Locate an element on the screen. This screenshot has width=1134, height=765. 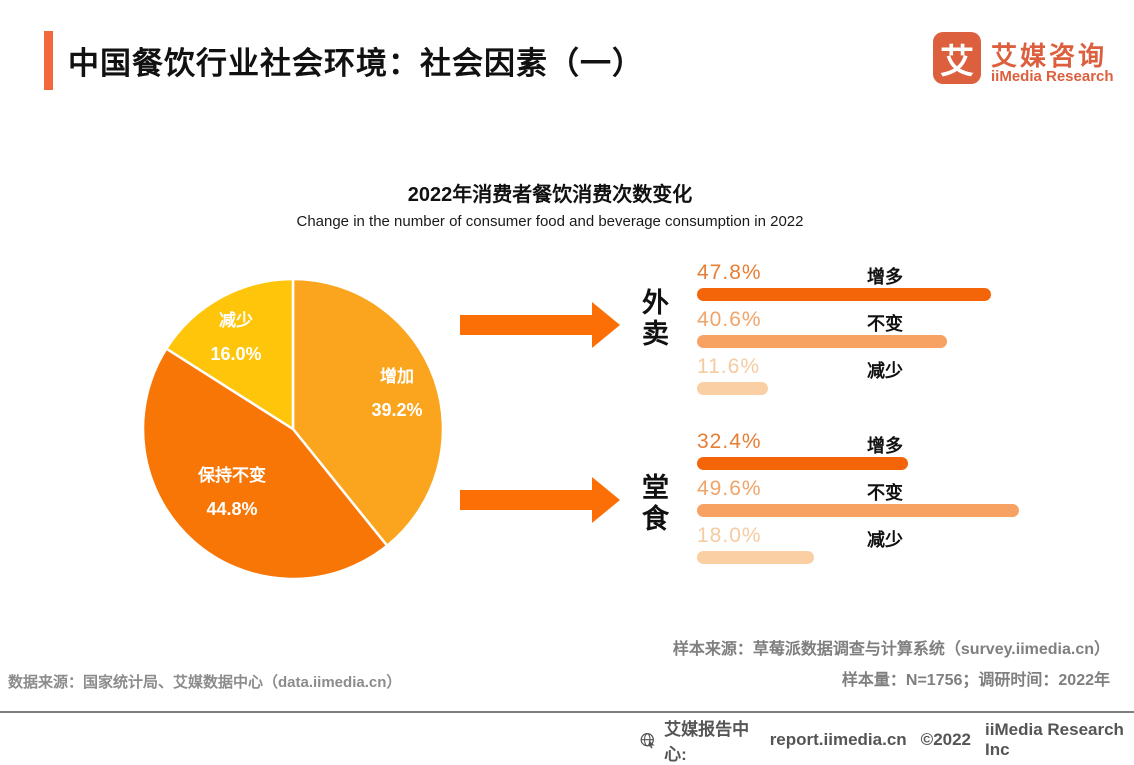
pie-label-increase: 增加 39.2% is located at coordinates (397, 391).